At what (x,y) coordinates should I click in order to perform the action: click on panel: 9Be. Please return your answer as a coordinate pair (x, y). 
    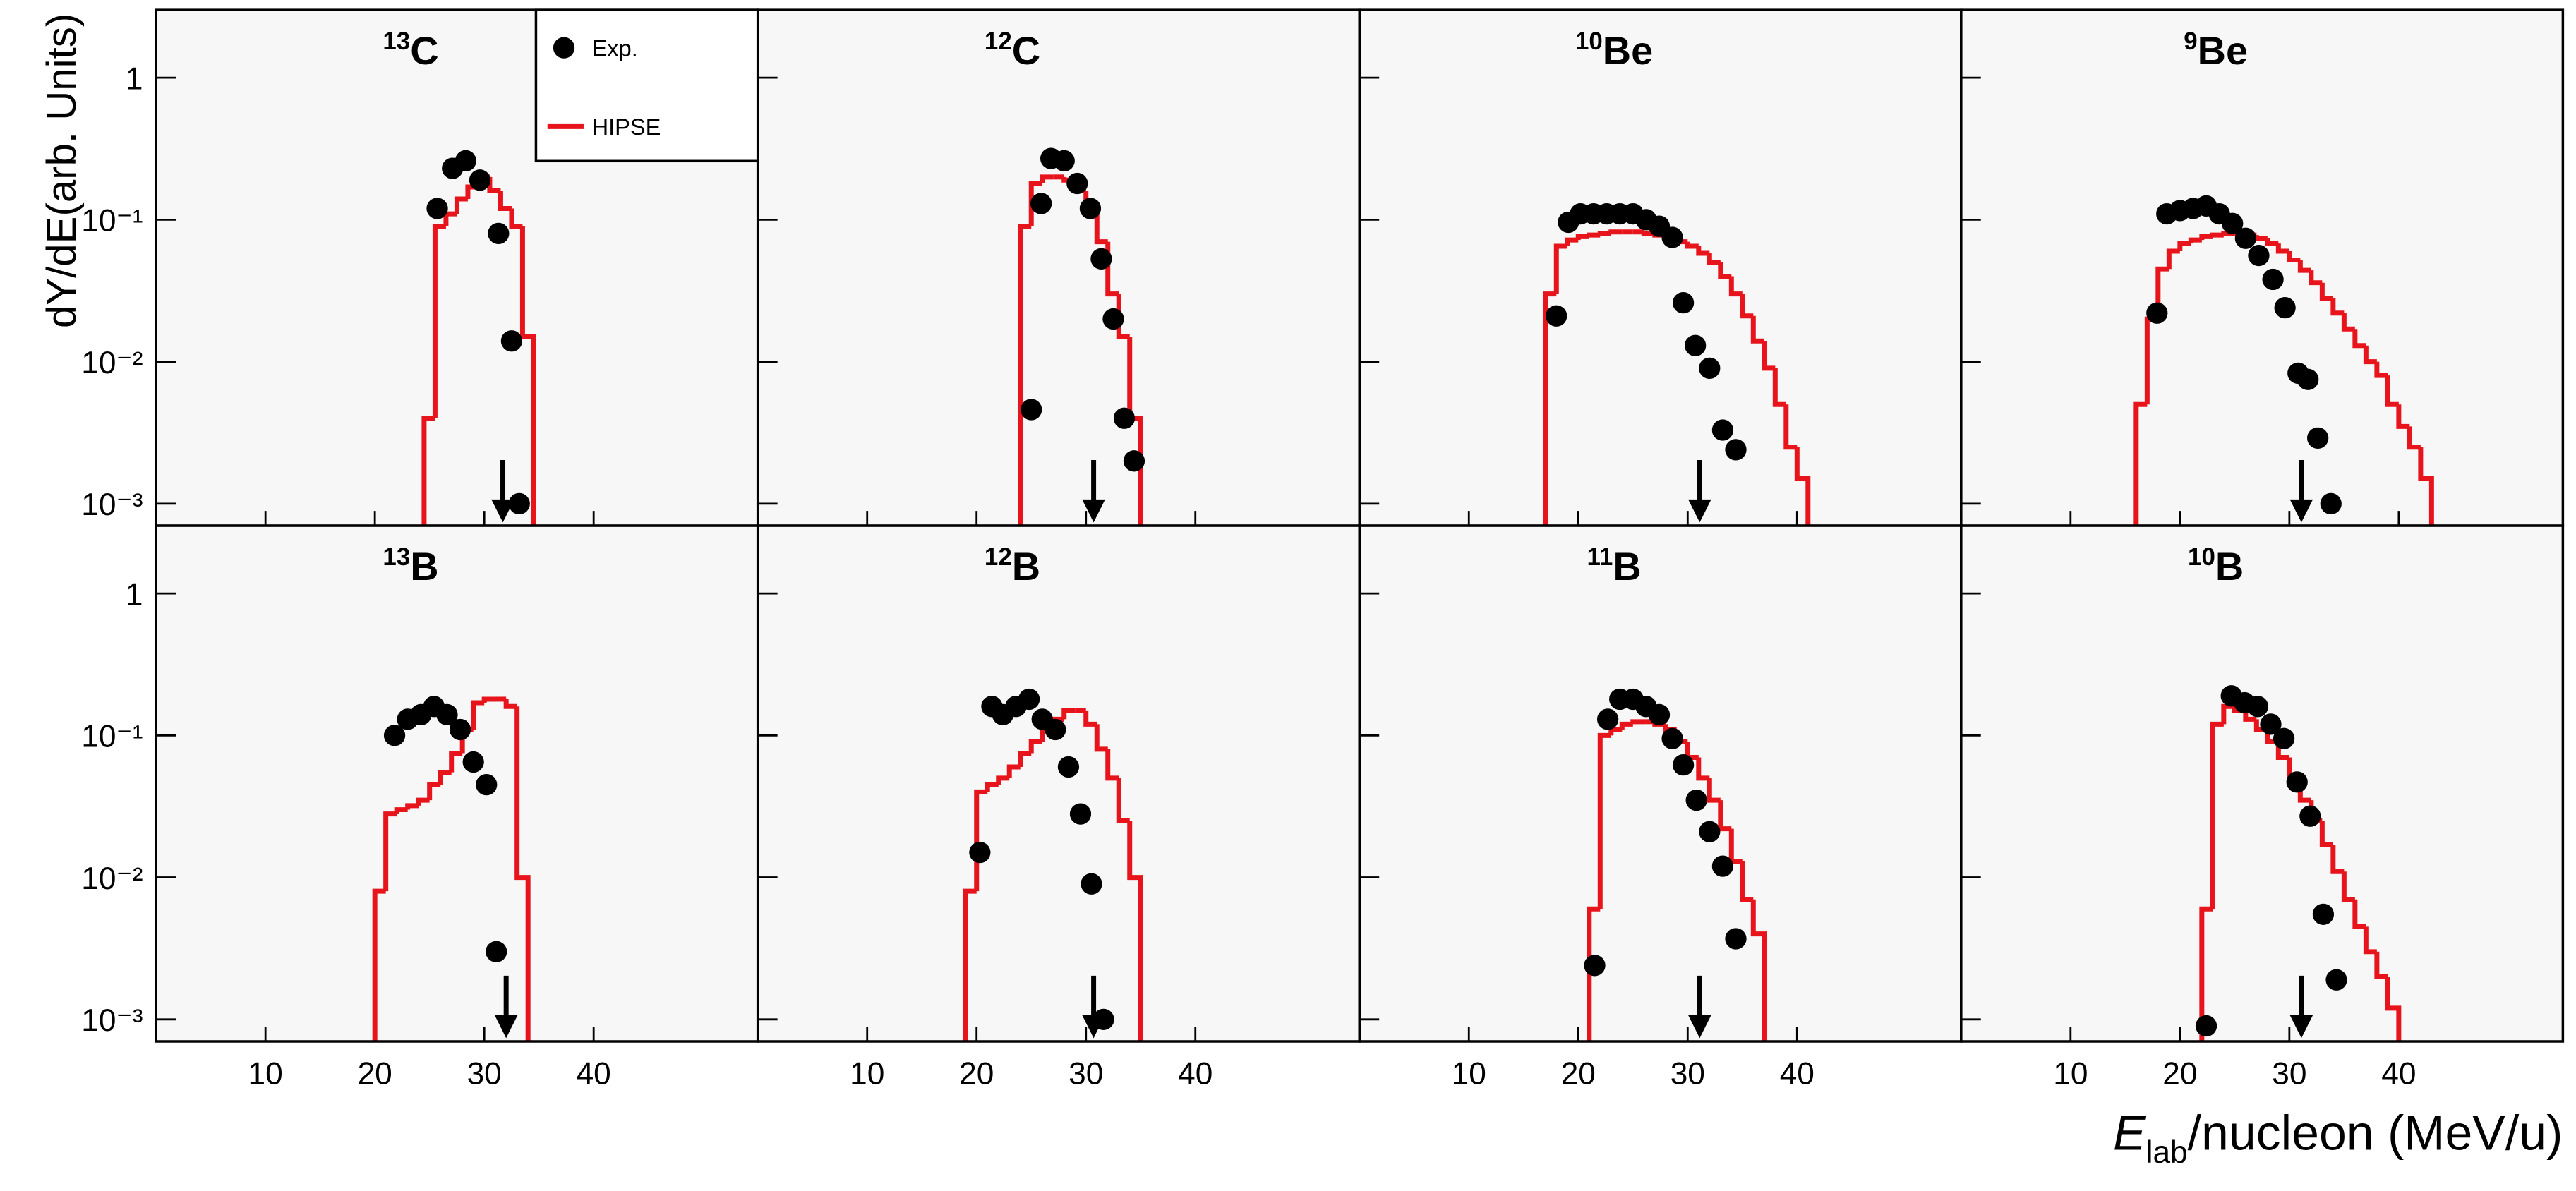
    Looking at the image, I should click on (2262, 267).